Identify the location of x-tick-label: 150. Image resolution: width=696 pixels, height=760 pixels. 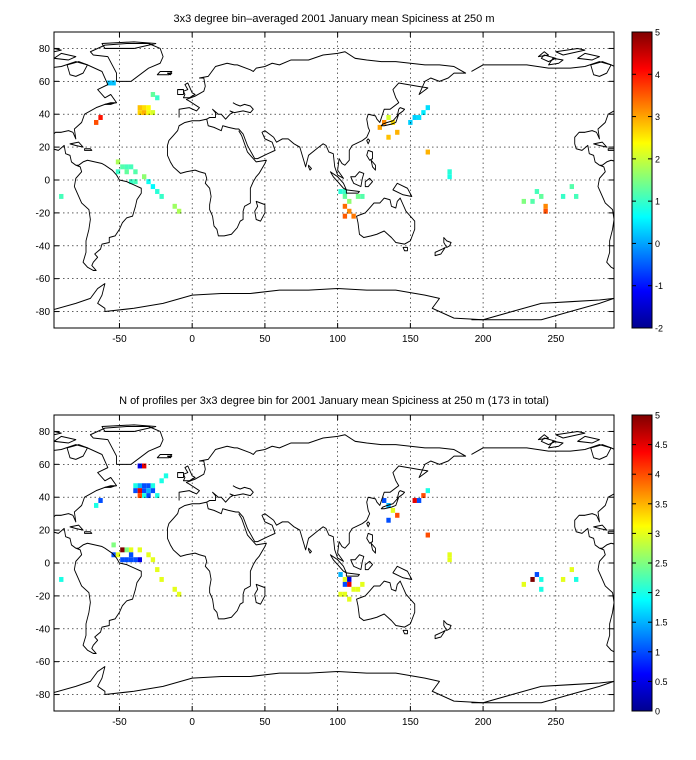
(410, 339).